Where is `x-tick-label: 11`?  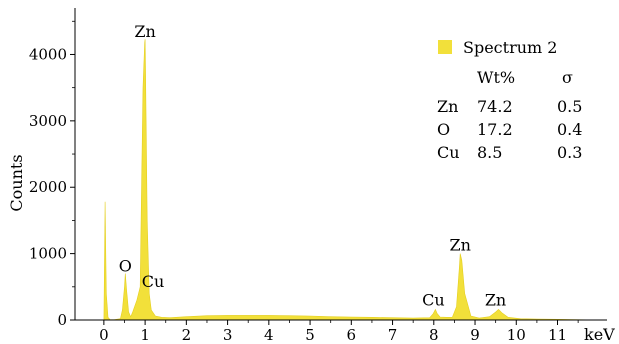
x-tick-label: 11 is located at coordinates (557, 335).